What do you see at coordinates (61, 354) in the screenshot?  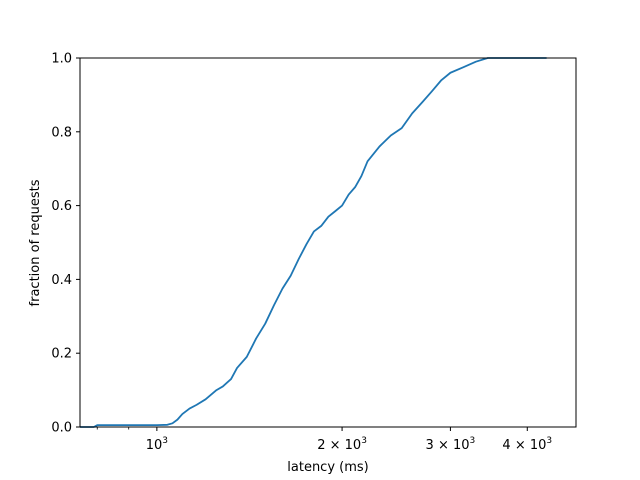 I see `y-tick-label: 0.2` at bounding box center [61, 354].